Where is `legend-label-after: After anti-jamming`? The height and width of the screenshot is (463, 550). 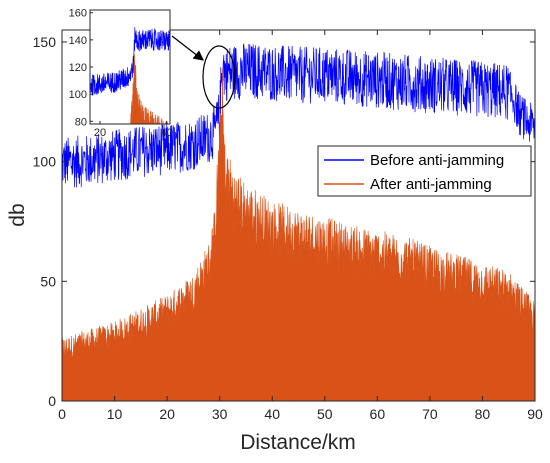
legend-label-after: After anti-jamming is located at coordinates (431, 184).